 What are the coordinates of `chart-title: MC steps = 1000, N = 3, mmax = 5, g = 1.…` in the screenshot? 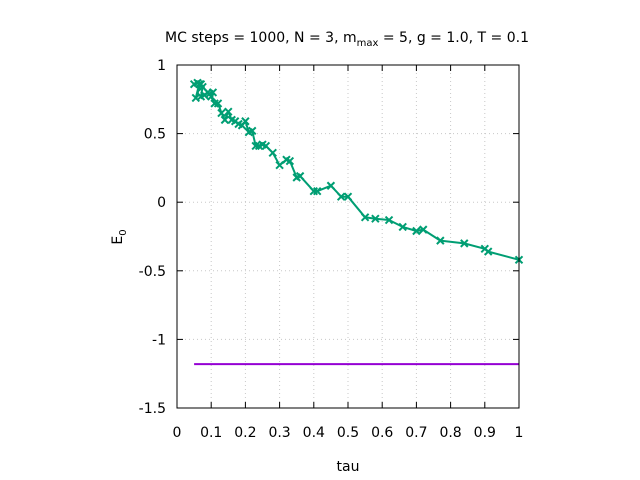 It's located at (347, 39).